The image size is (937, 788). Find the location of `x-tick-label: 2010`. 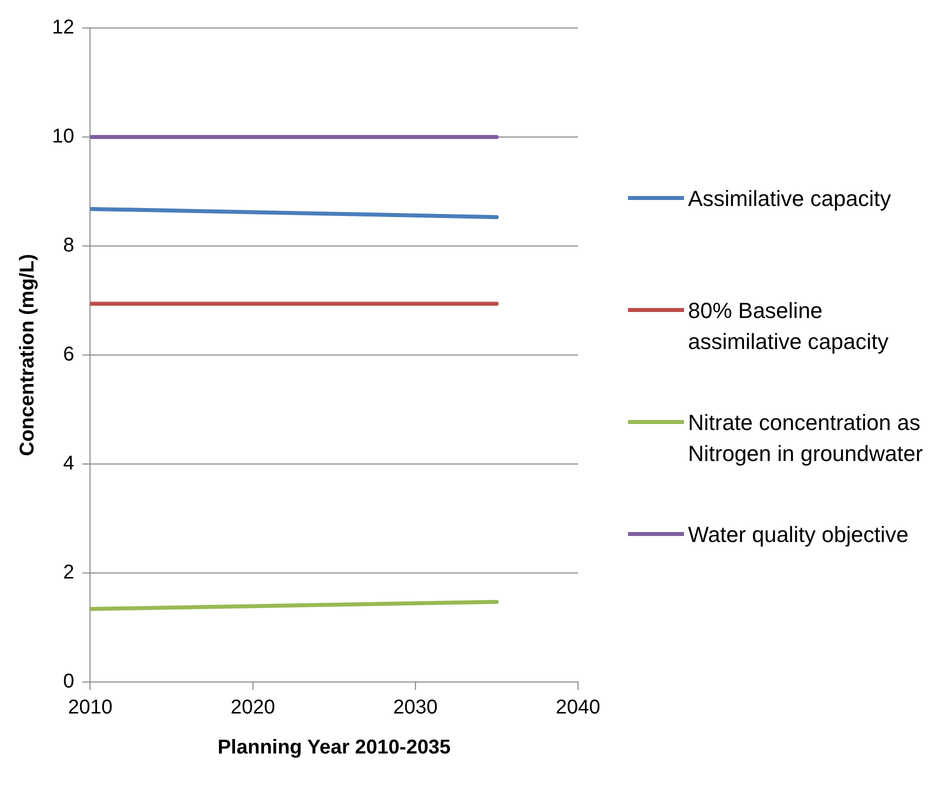

x-tick-label: 2010 is located at coordinates (90, 707).